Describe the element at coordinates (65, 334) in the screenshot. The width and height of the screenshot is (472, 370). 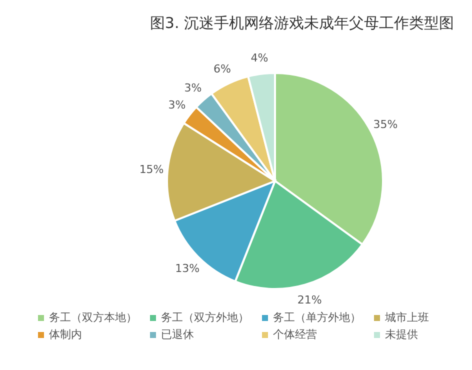
I see `legend-label: 体制内` at that location.